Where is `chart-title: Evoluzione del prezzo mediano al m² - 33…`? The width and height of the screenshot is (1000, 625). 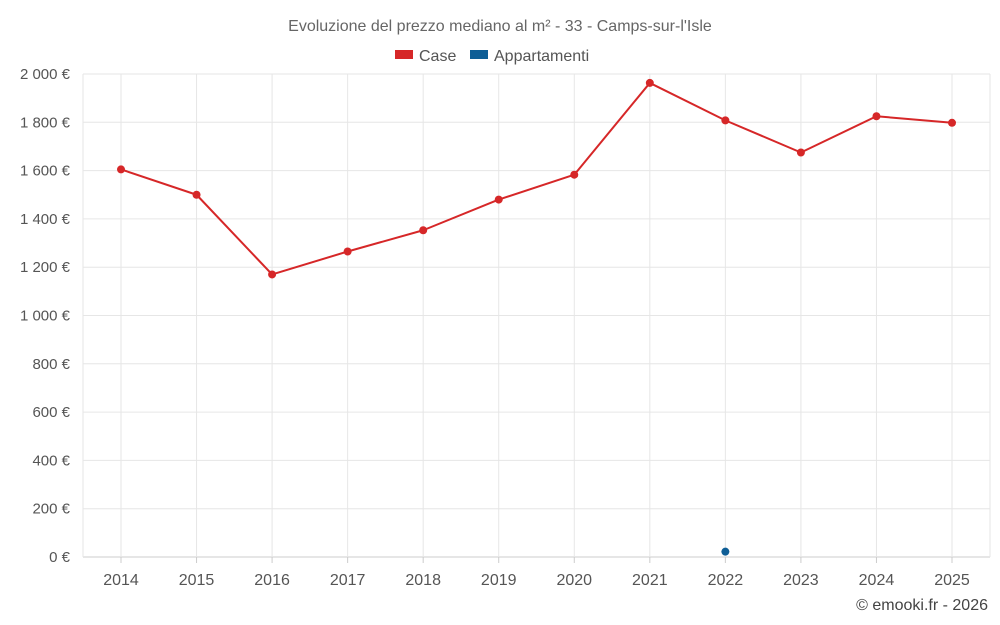 chart-title: Evoluzione del prezzo mediano al m² - 33… is located at coordinates (500, 26).